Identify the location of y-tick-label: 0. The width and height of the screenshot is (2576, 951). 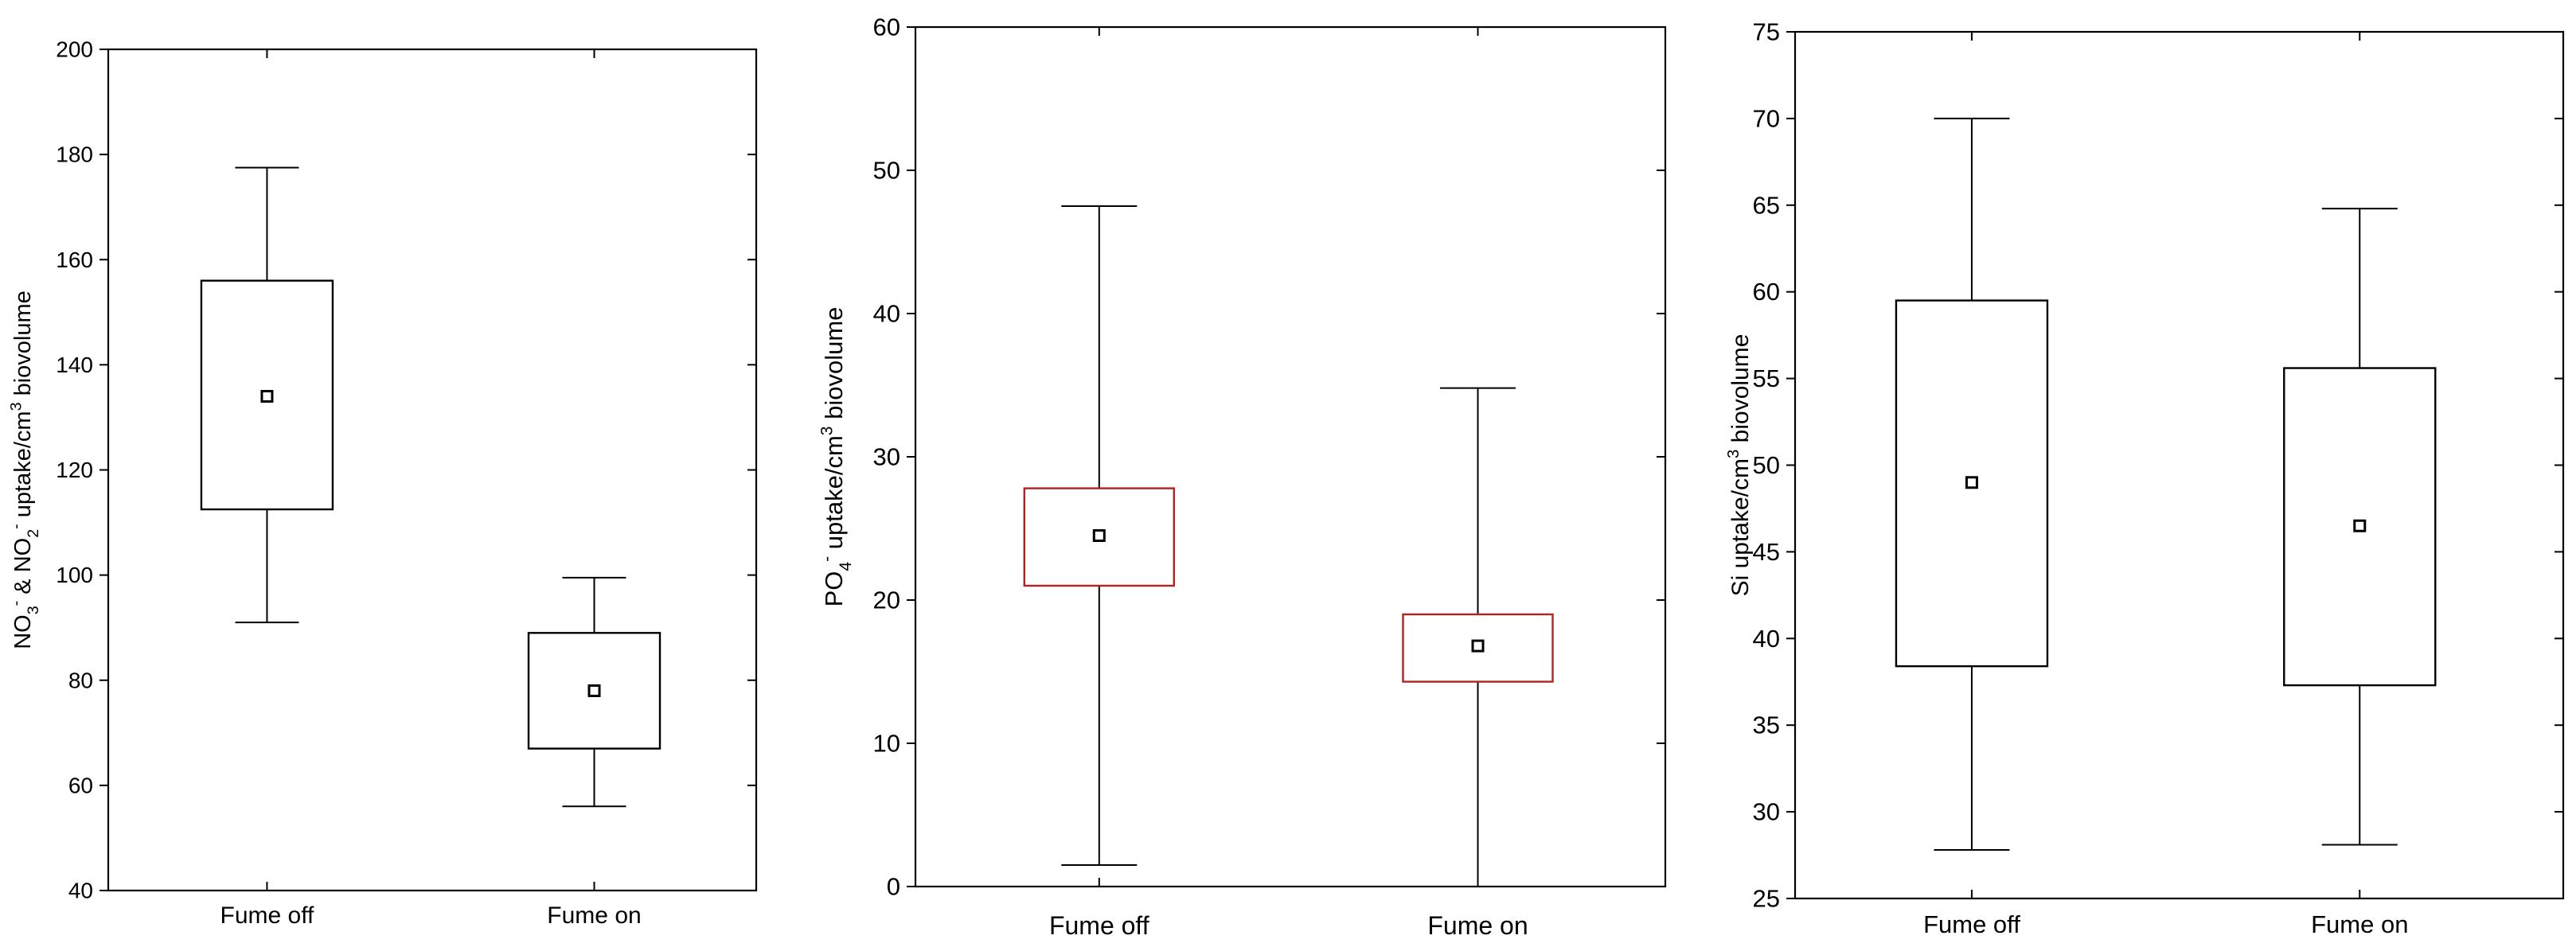
(893, 887).